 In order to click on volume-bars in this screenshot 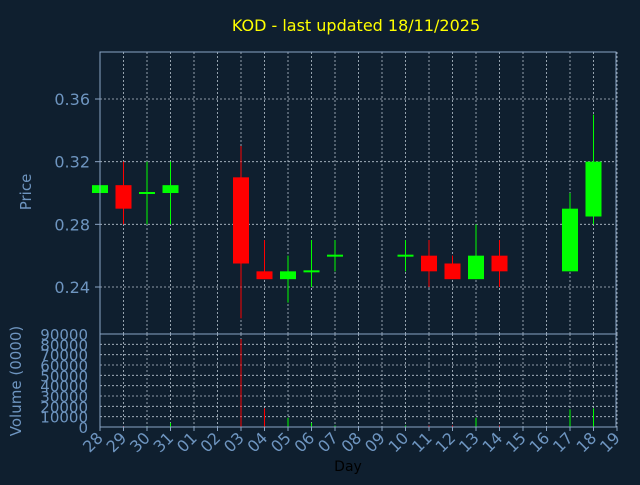, I will do `click(346, 383)`.